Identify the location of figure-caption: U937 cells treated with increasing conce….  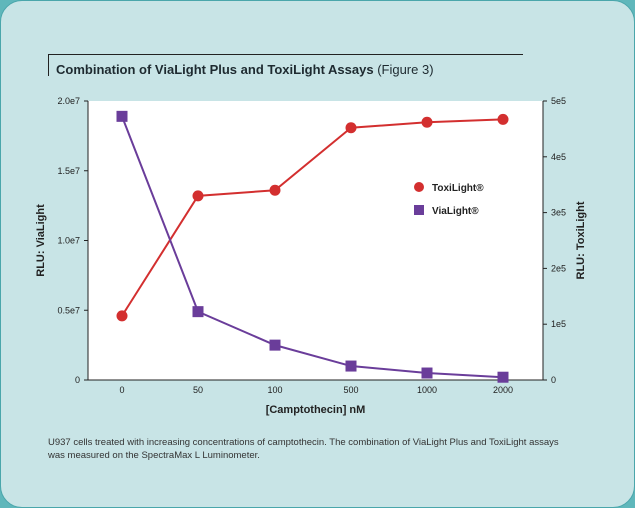
(303, 449).